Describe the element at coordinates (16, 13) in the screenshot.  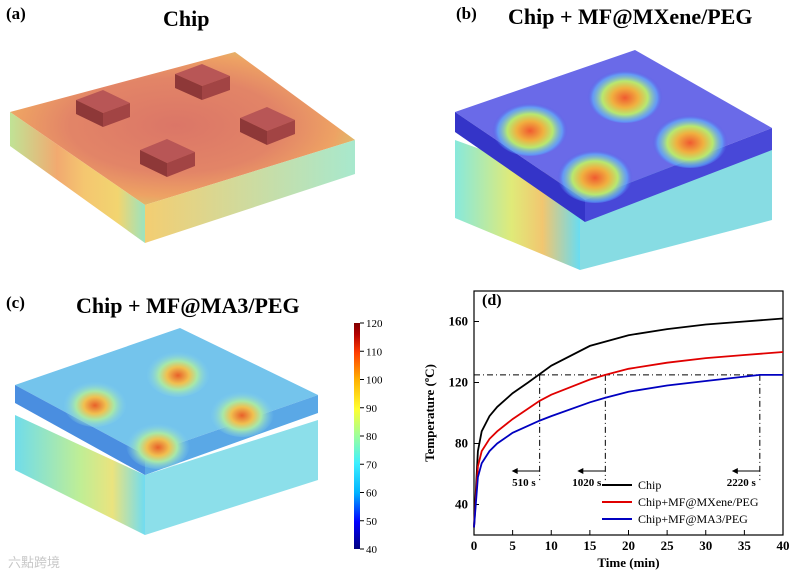
I see `panel-a-label: (a)` at that location.